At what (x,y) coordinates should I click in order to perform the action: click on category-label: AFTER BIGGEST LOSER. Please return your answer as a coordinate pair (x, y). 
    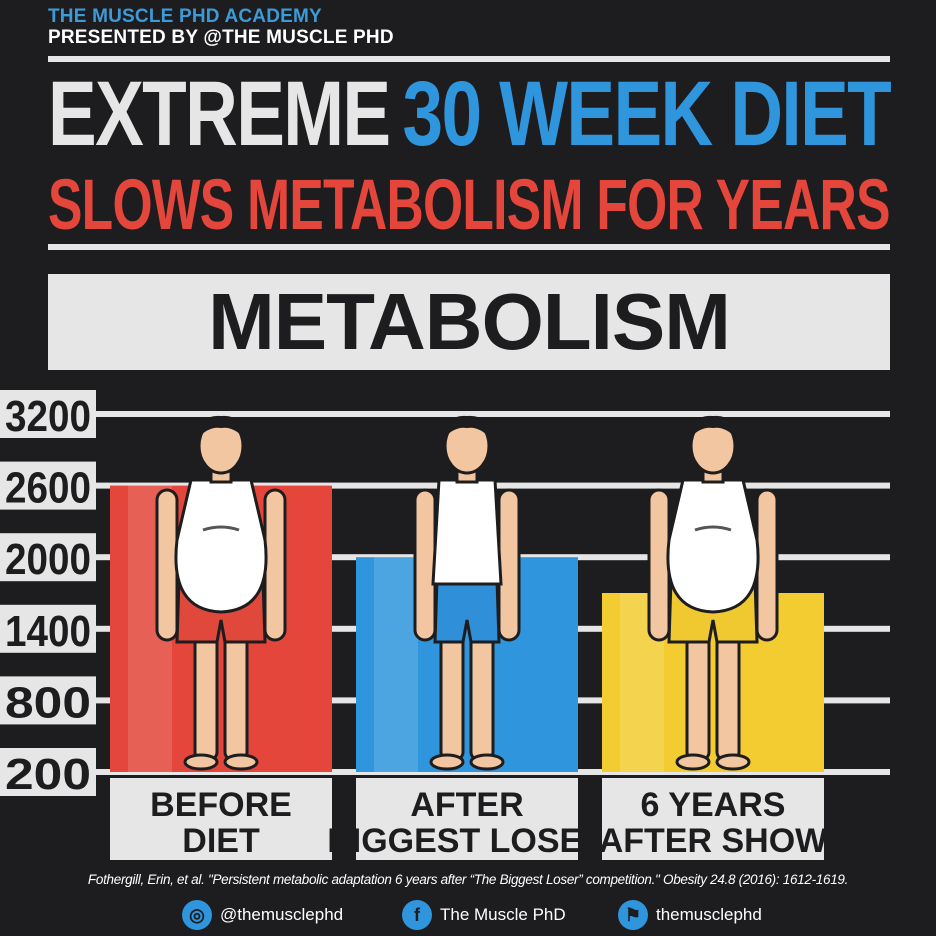
    Looking at the image, I should click on (467, 823).